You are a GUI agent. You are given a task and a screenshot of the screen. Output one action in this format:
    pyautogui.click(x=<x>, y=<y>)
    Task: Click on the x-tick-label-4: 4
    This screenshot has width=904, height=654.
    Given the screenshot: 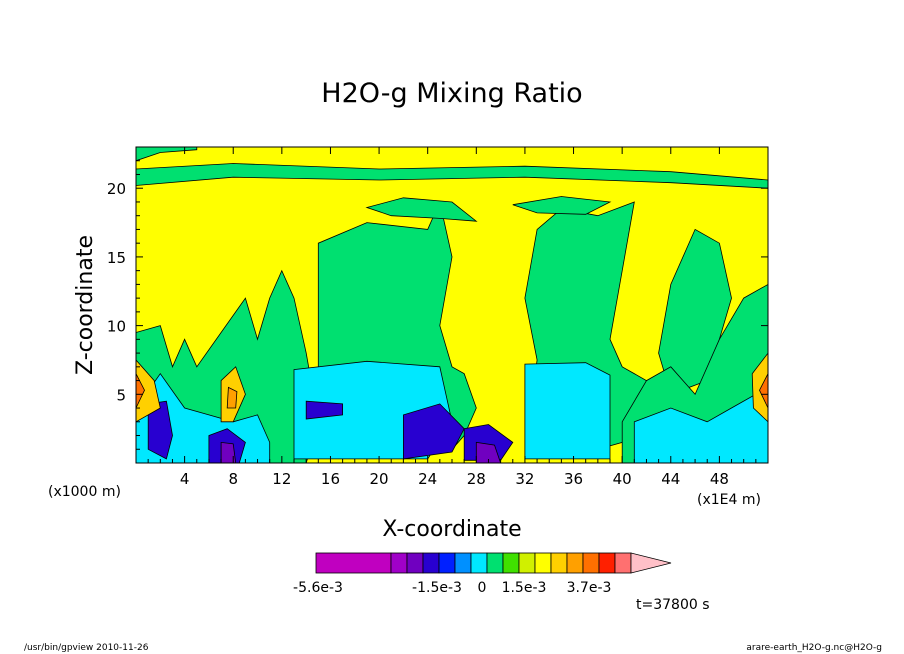 What is the action you would take?
    pyautogui.click(x=185, y=479)
    